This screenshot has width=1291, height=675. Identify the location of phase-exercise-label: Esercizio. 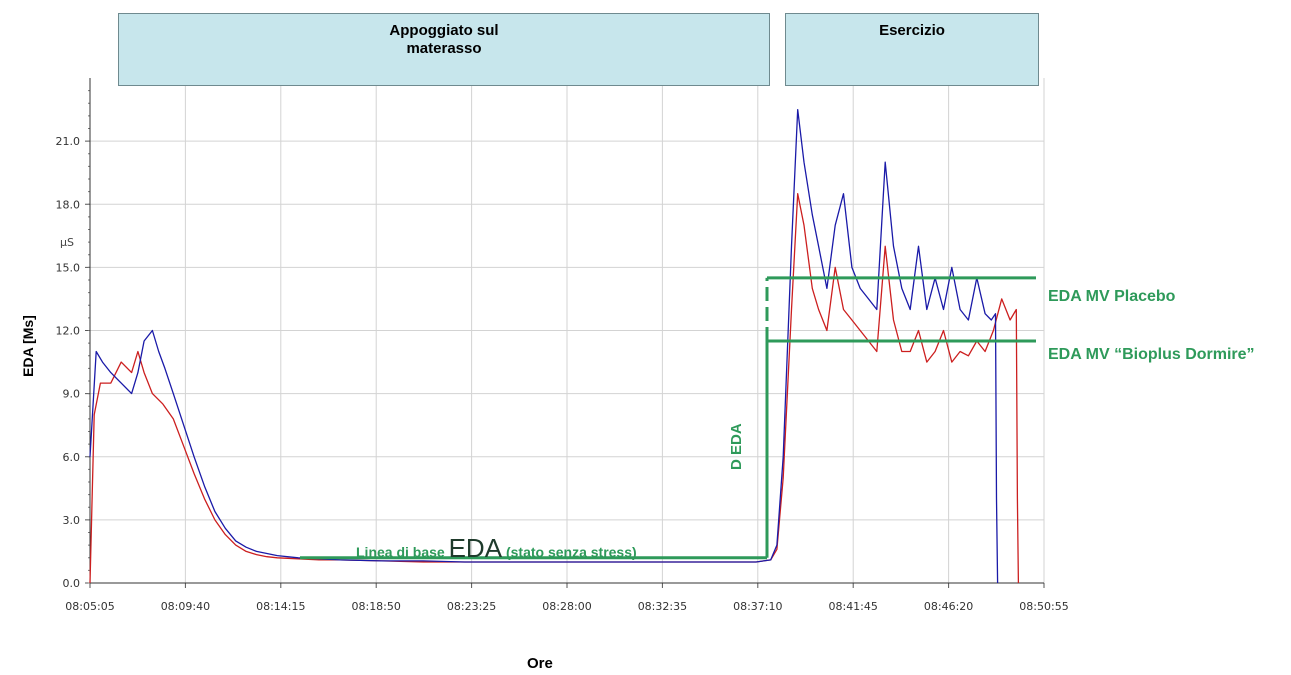
(912, 49).